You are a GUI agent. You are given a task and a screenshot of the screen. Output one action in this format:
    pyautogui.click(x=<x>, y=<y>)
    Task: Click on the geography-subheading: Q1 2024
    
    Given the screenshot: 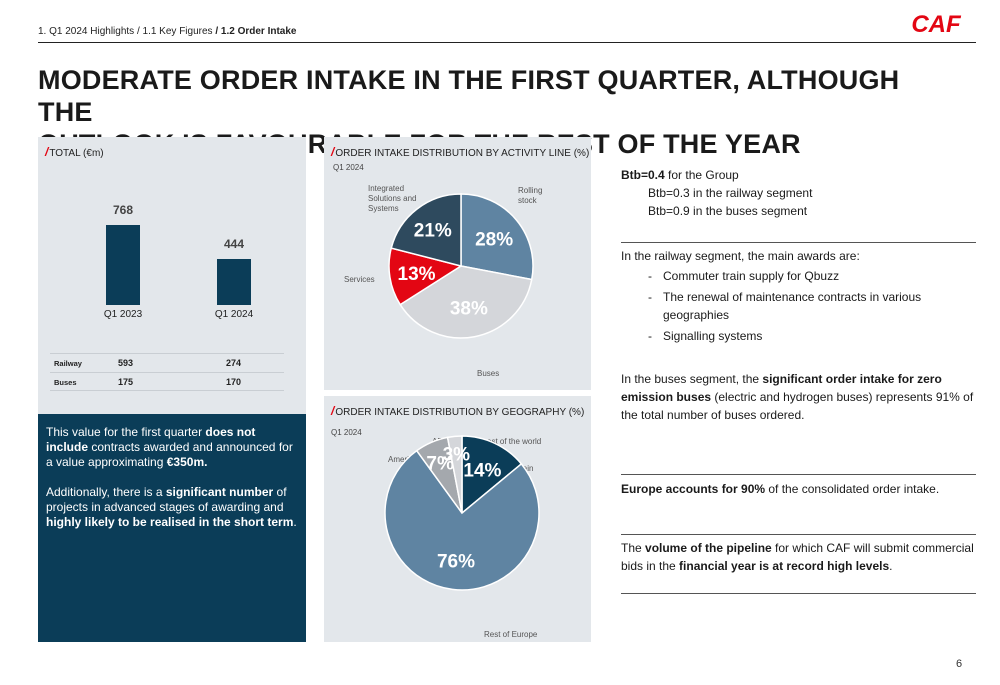 What is the action you would take?
    pyautogui.click(x=346, y=432)
    